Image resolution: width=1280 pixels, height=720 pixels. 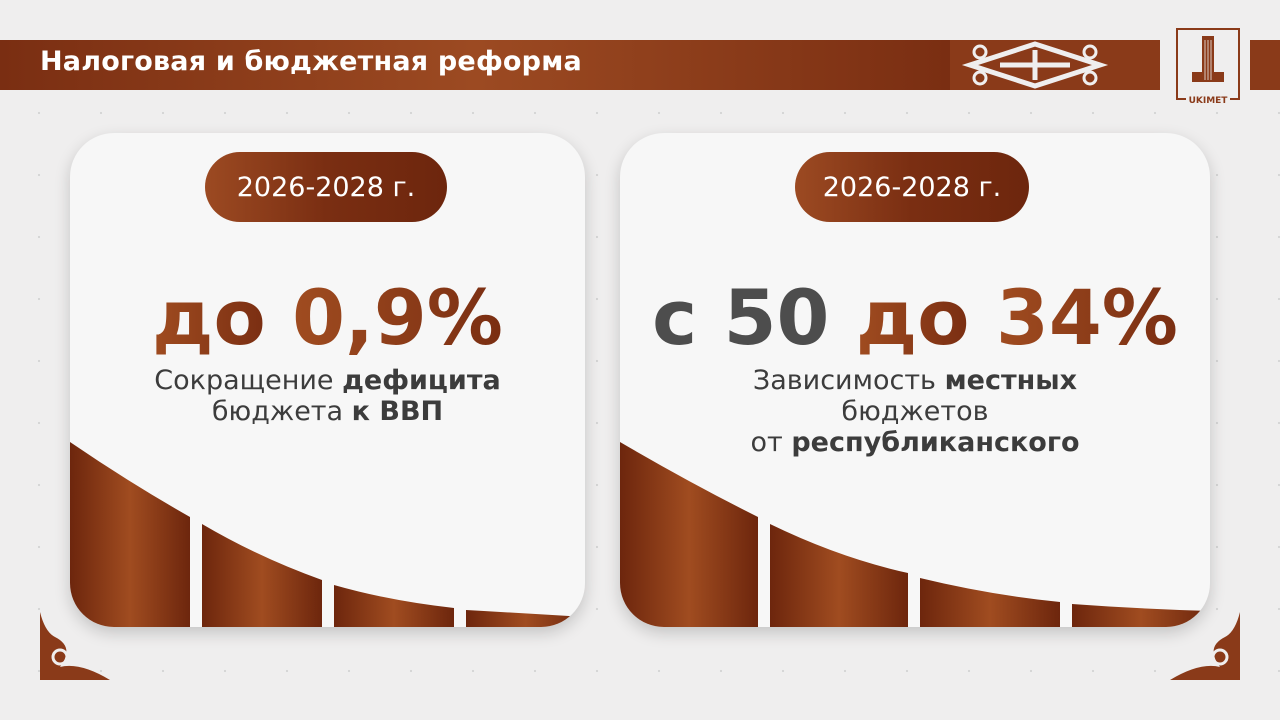 What do you see at coordinates (935, 442) in the screenshot?
I see `desc-bold: республиканского` at bounding box center [935, 442].